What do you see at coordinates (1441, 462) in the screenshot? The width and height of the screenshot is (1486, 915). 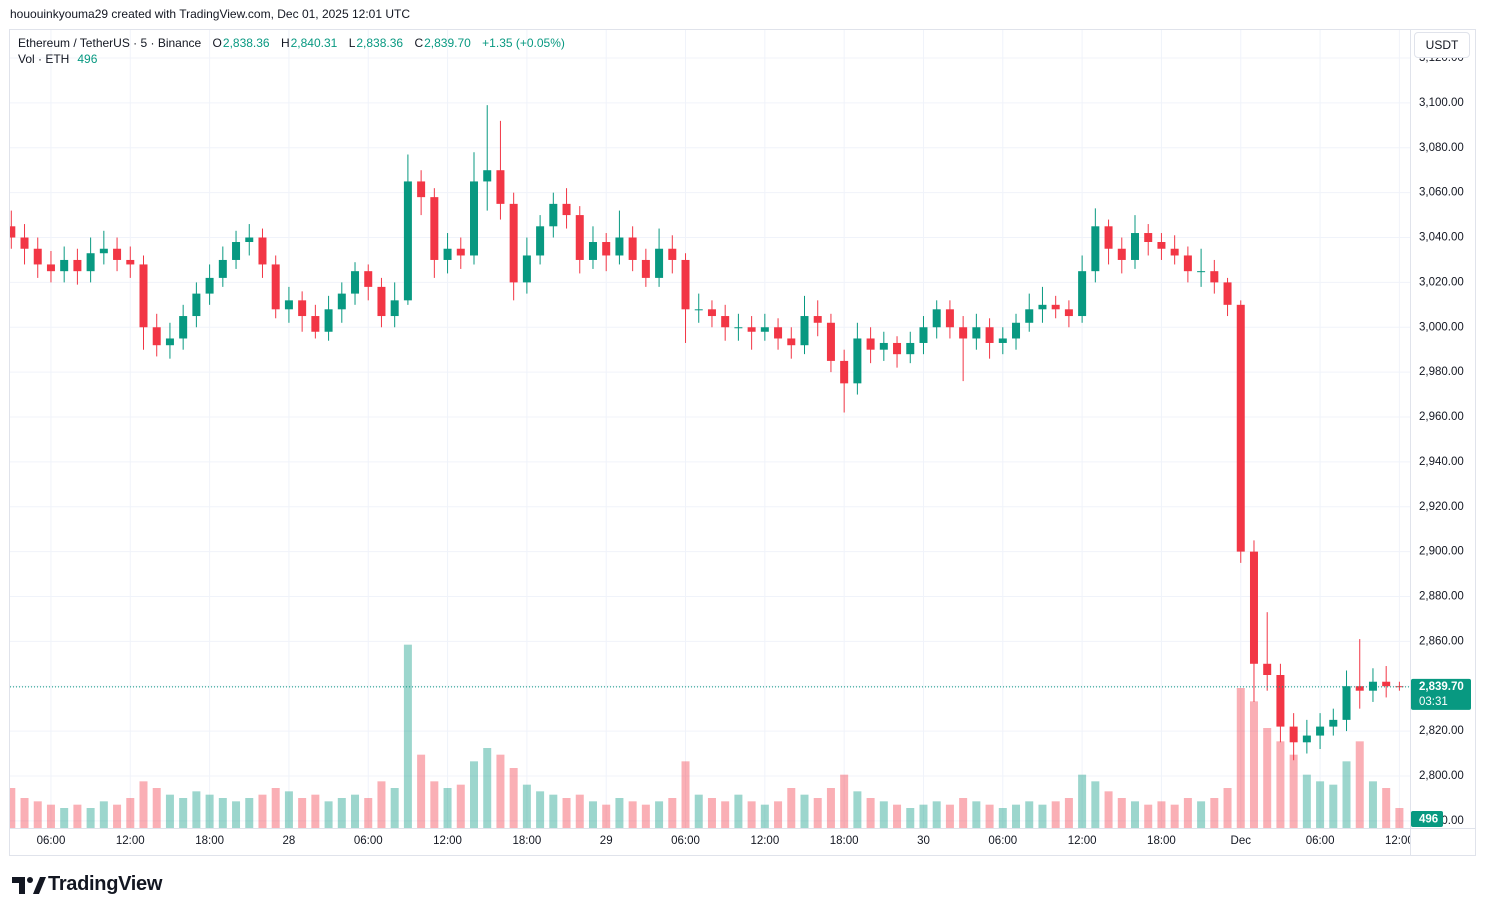 I see `y-tick-label: 2,940.00` at bounding box center [1441, 462].